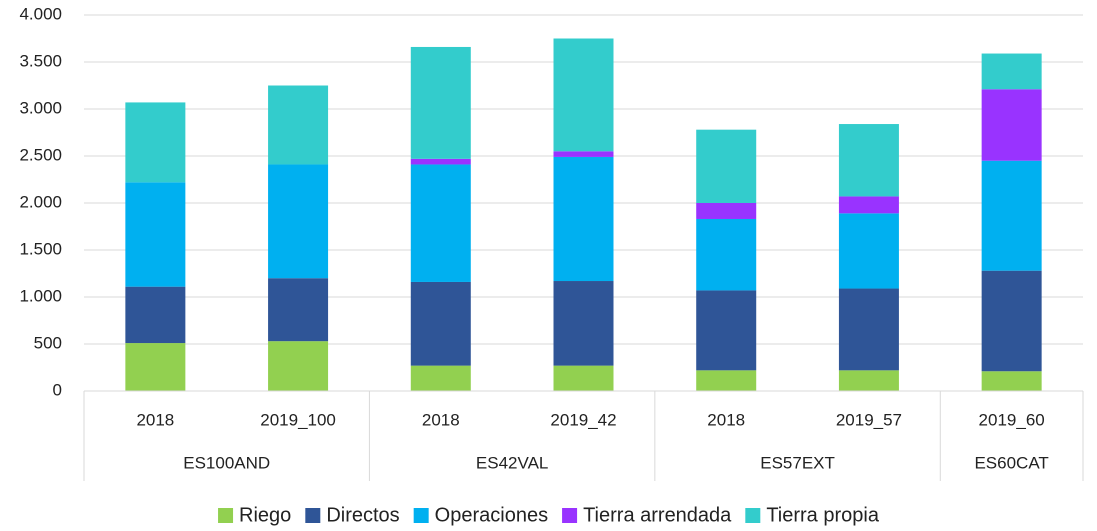 Image resolution: width=1097 pixels, height=531 pixels. I want to click on legend-label: Directos, so click(362, 515).